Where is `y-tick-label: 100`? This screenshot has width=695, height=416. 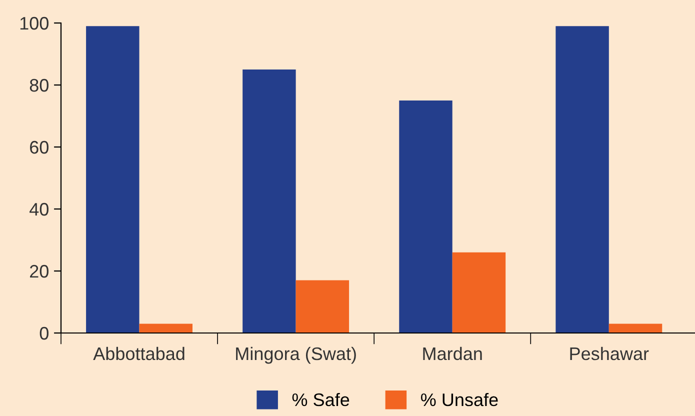 y-tick-label: 100 is located at coordinates (34, 23).